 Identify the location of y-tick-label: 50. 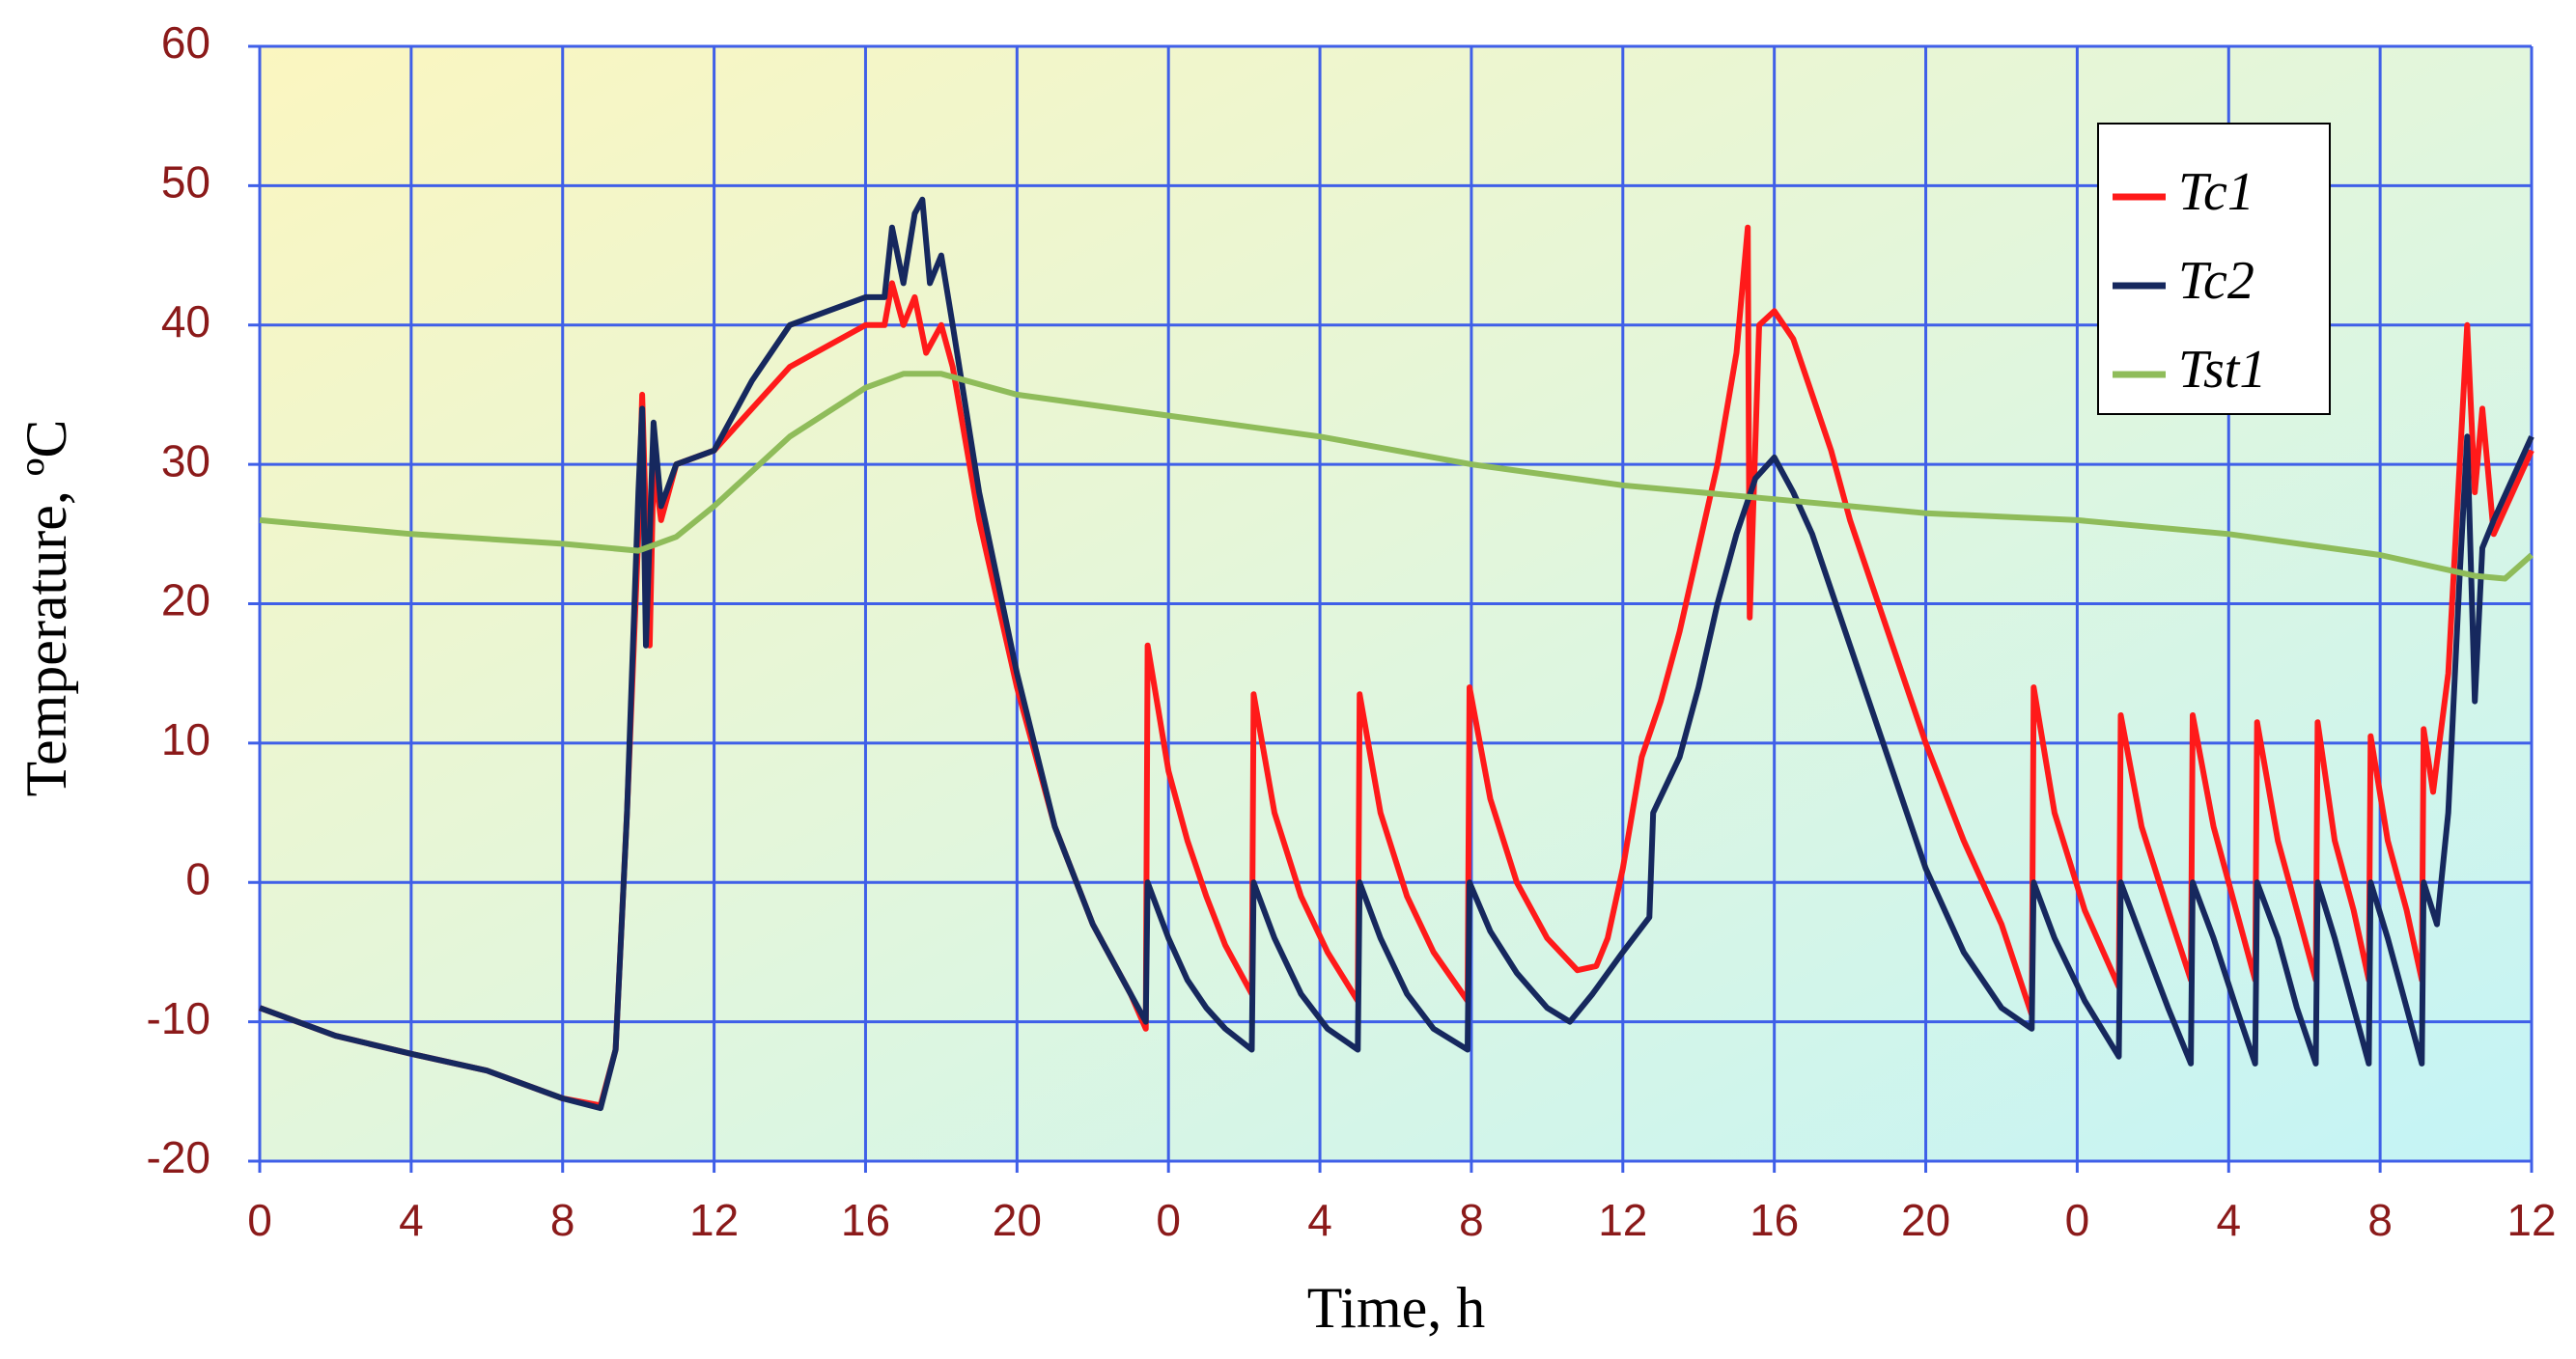
(186, 183).